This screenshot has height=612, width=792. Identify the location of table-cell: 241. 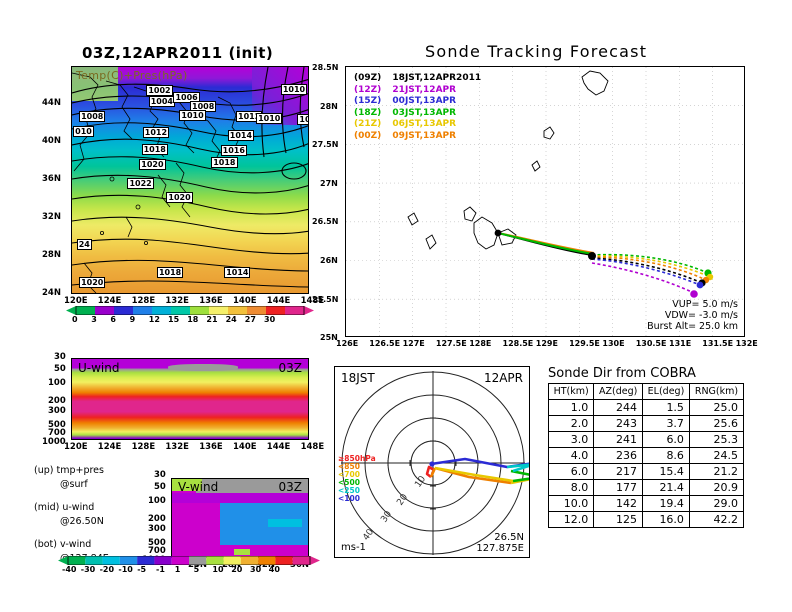
(618, 439).